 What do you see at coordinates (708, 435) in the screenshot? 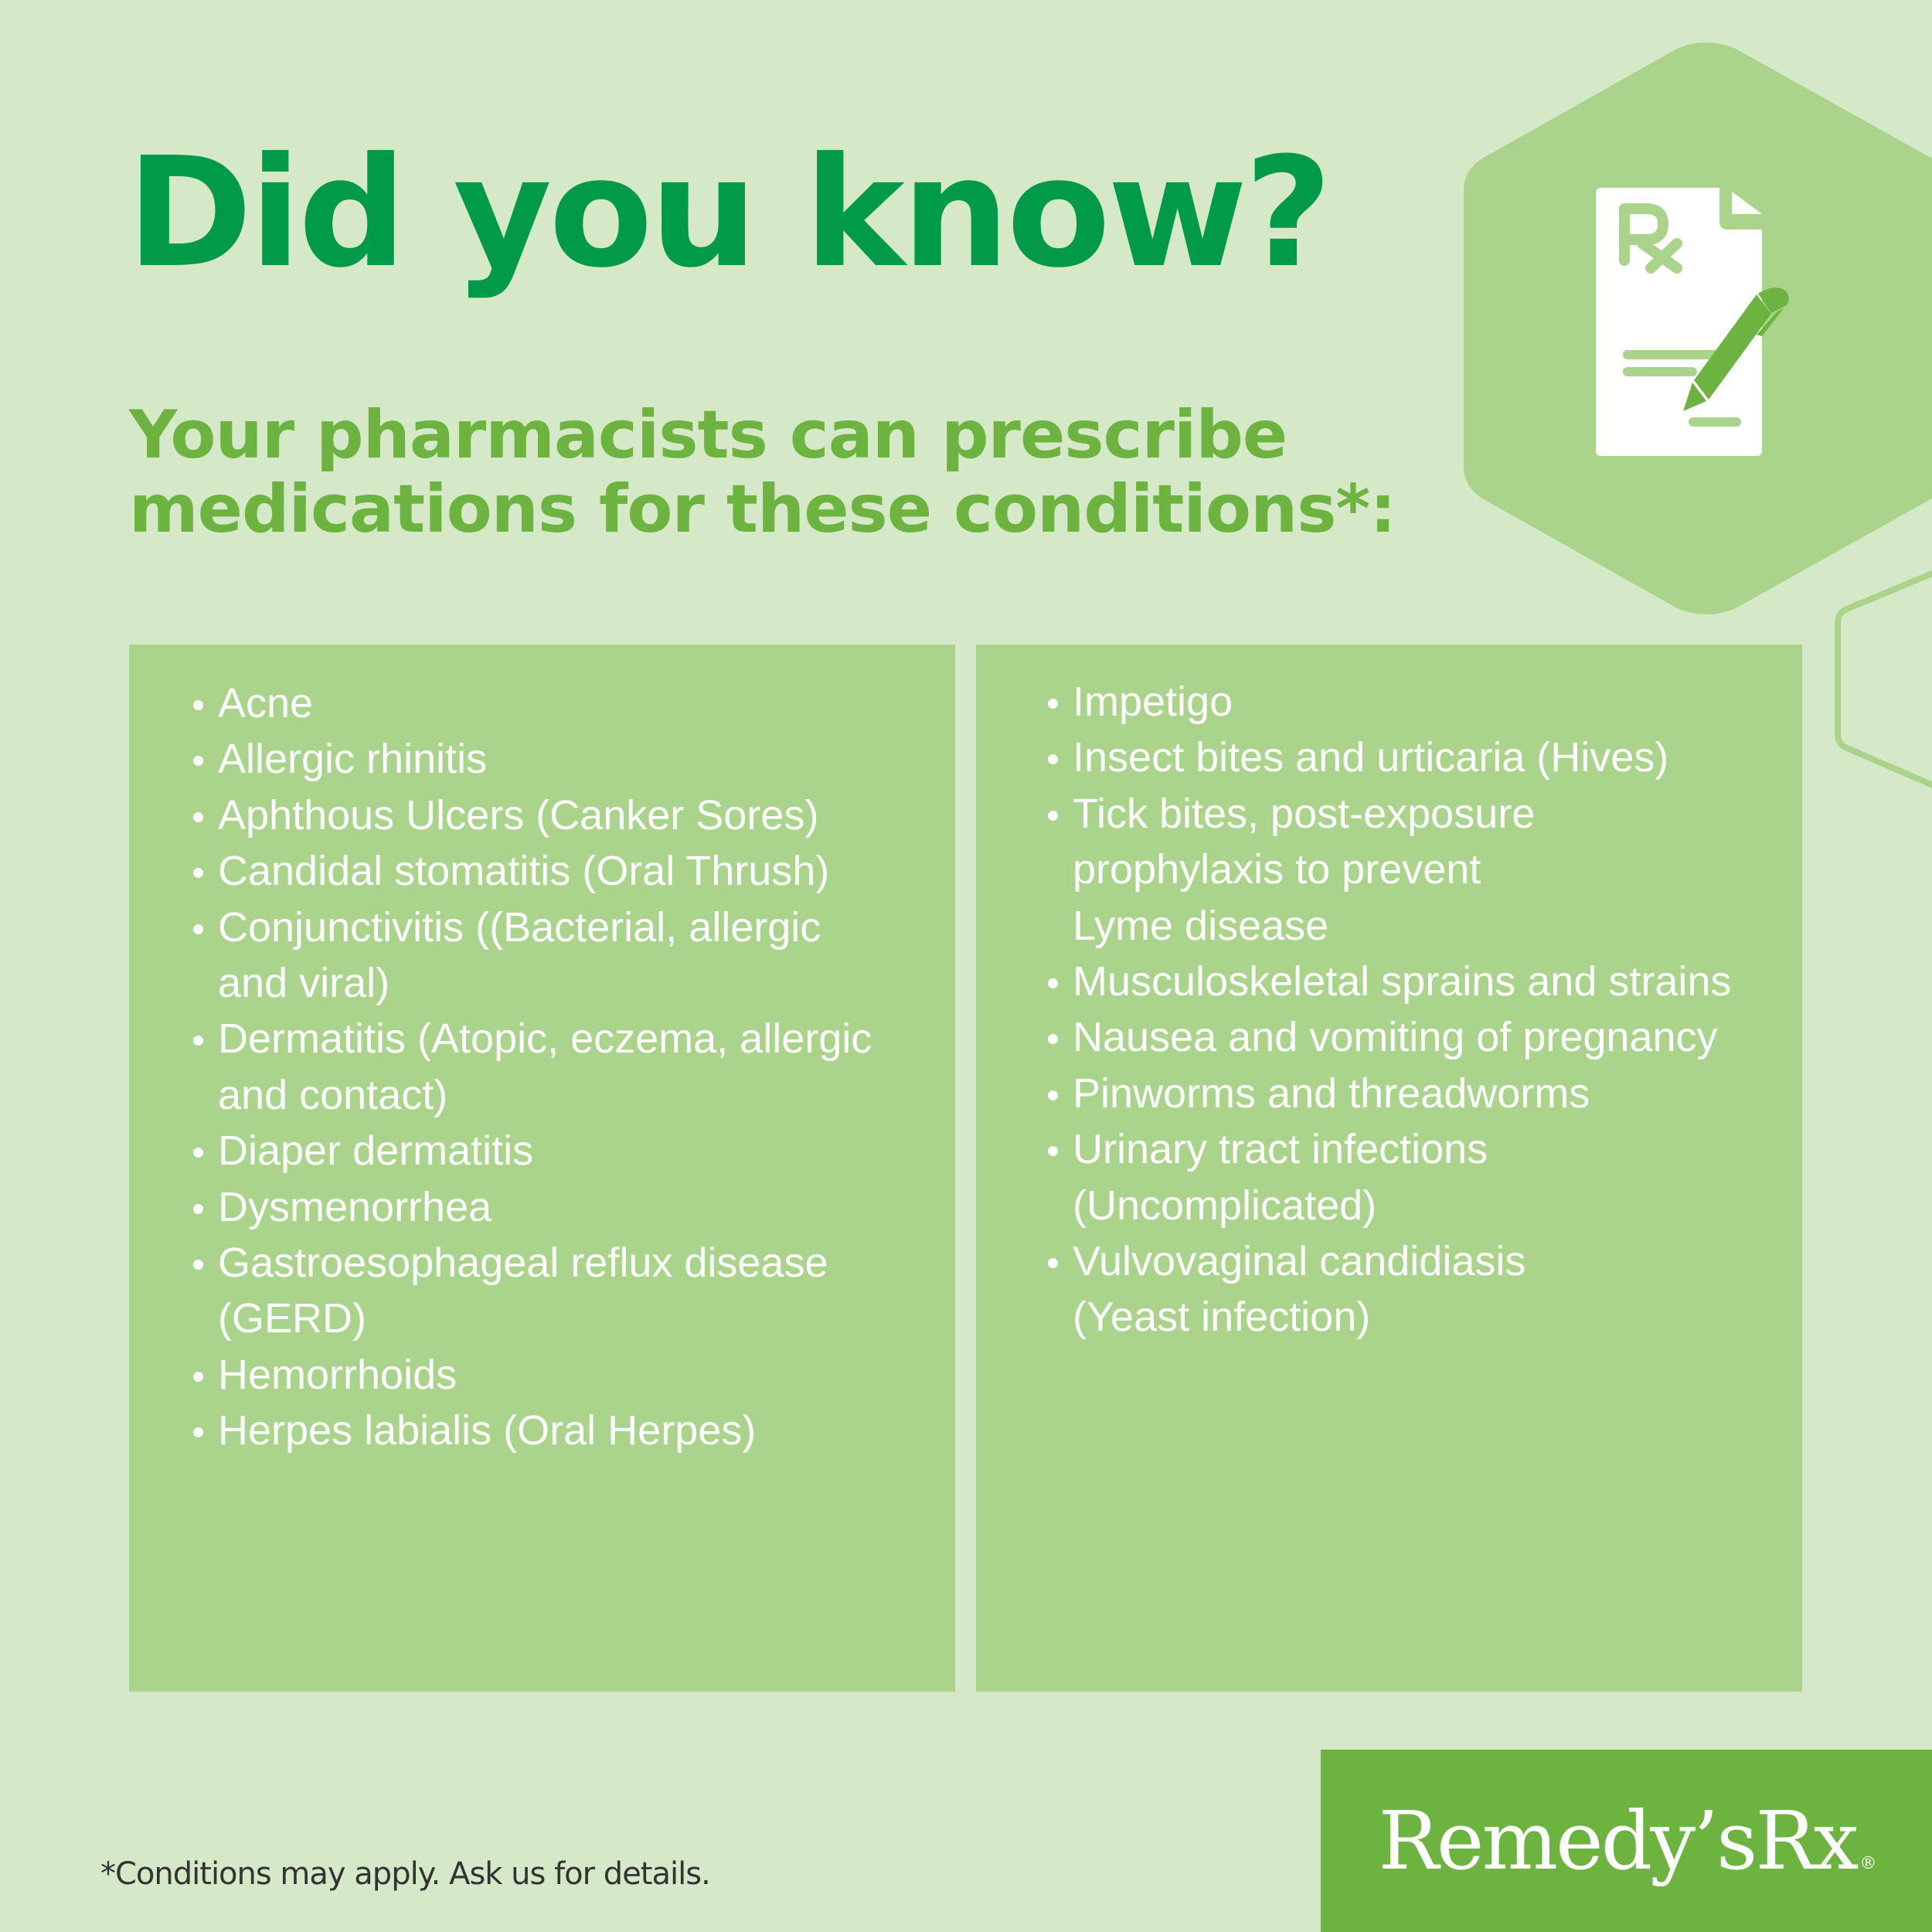
I see `subtitle-line-1: Your pharmacists can prescribe` at bounding box center [708, 435].